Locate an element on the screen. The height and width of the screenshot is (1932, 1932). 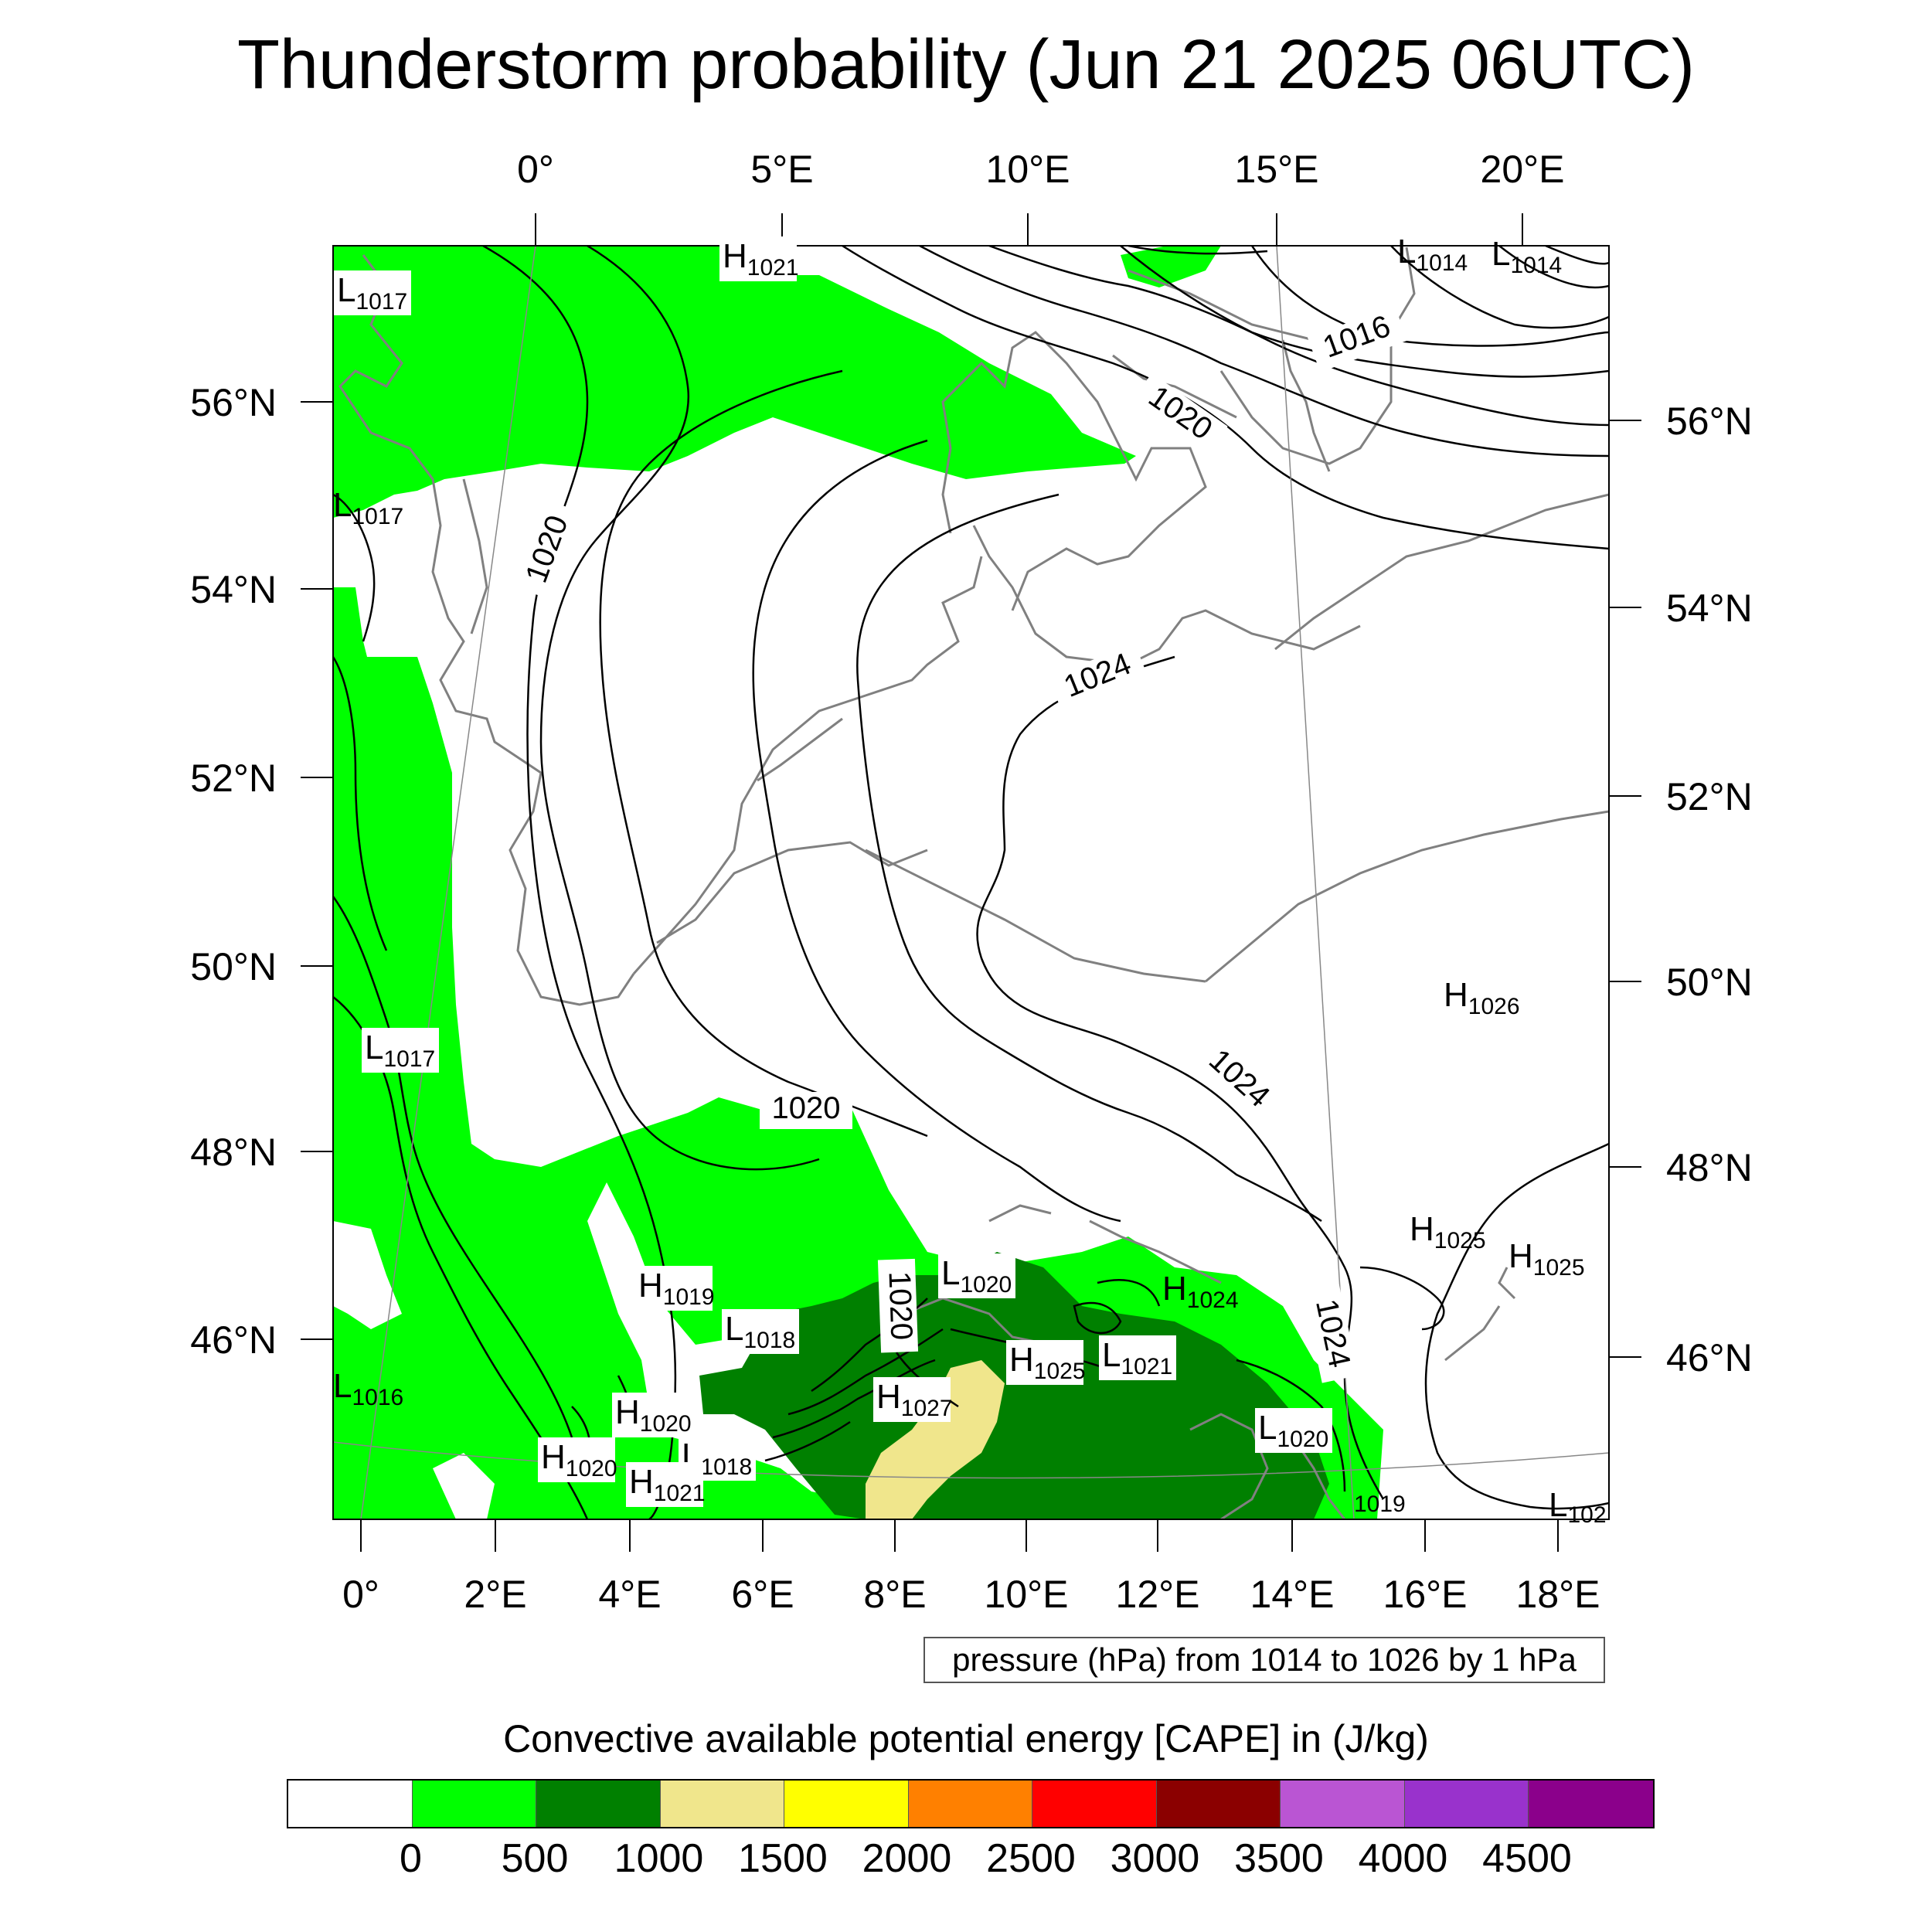
pressure-center-label: 1019 is located at coordinates (1380, 1504).